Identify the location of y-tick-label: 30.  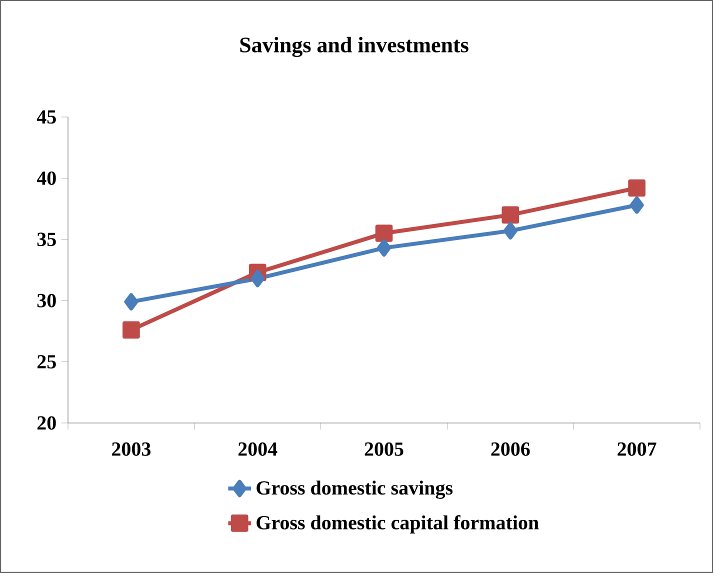
(46, 301).